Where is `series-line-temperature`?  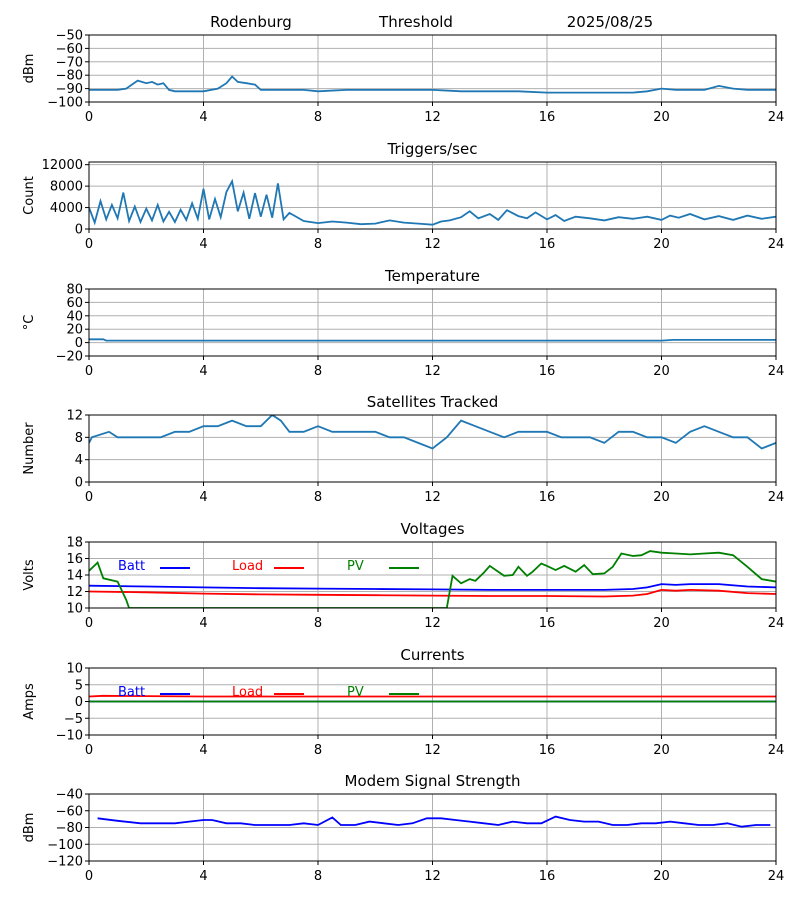 series-line-temperature is located at coordinates (432, 340).